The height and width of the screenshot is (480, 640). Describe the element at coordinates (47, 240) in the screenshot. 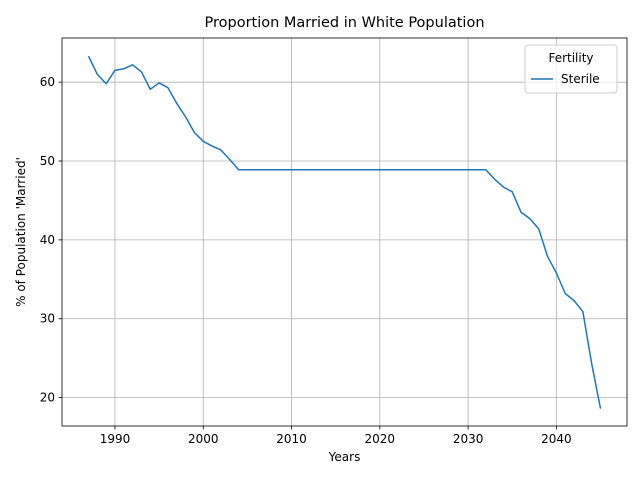

I see `y-tick-label: 40` at that location.